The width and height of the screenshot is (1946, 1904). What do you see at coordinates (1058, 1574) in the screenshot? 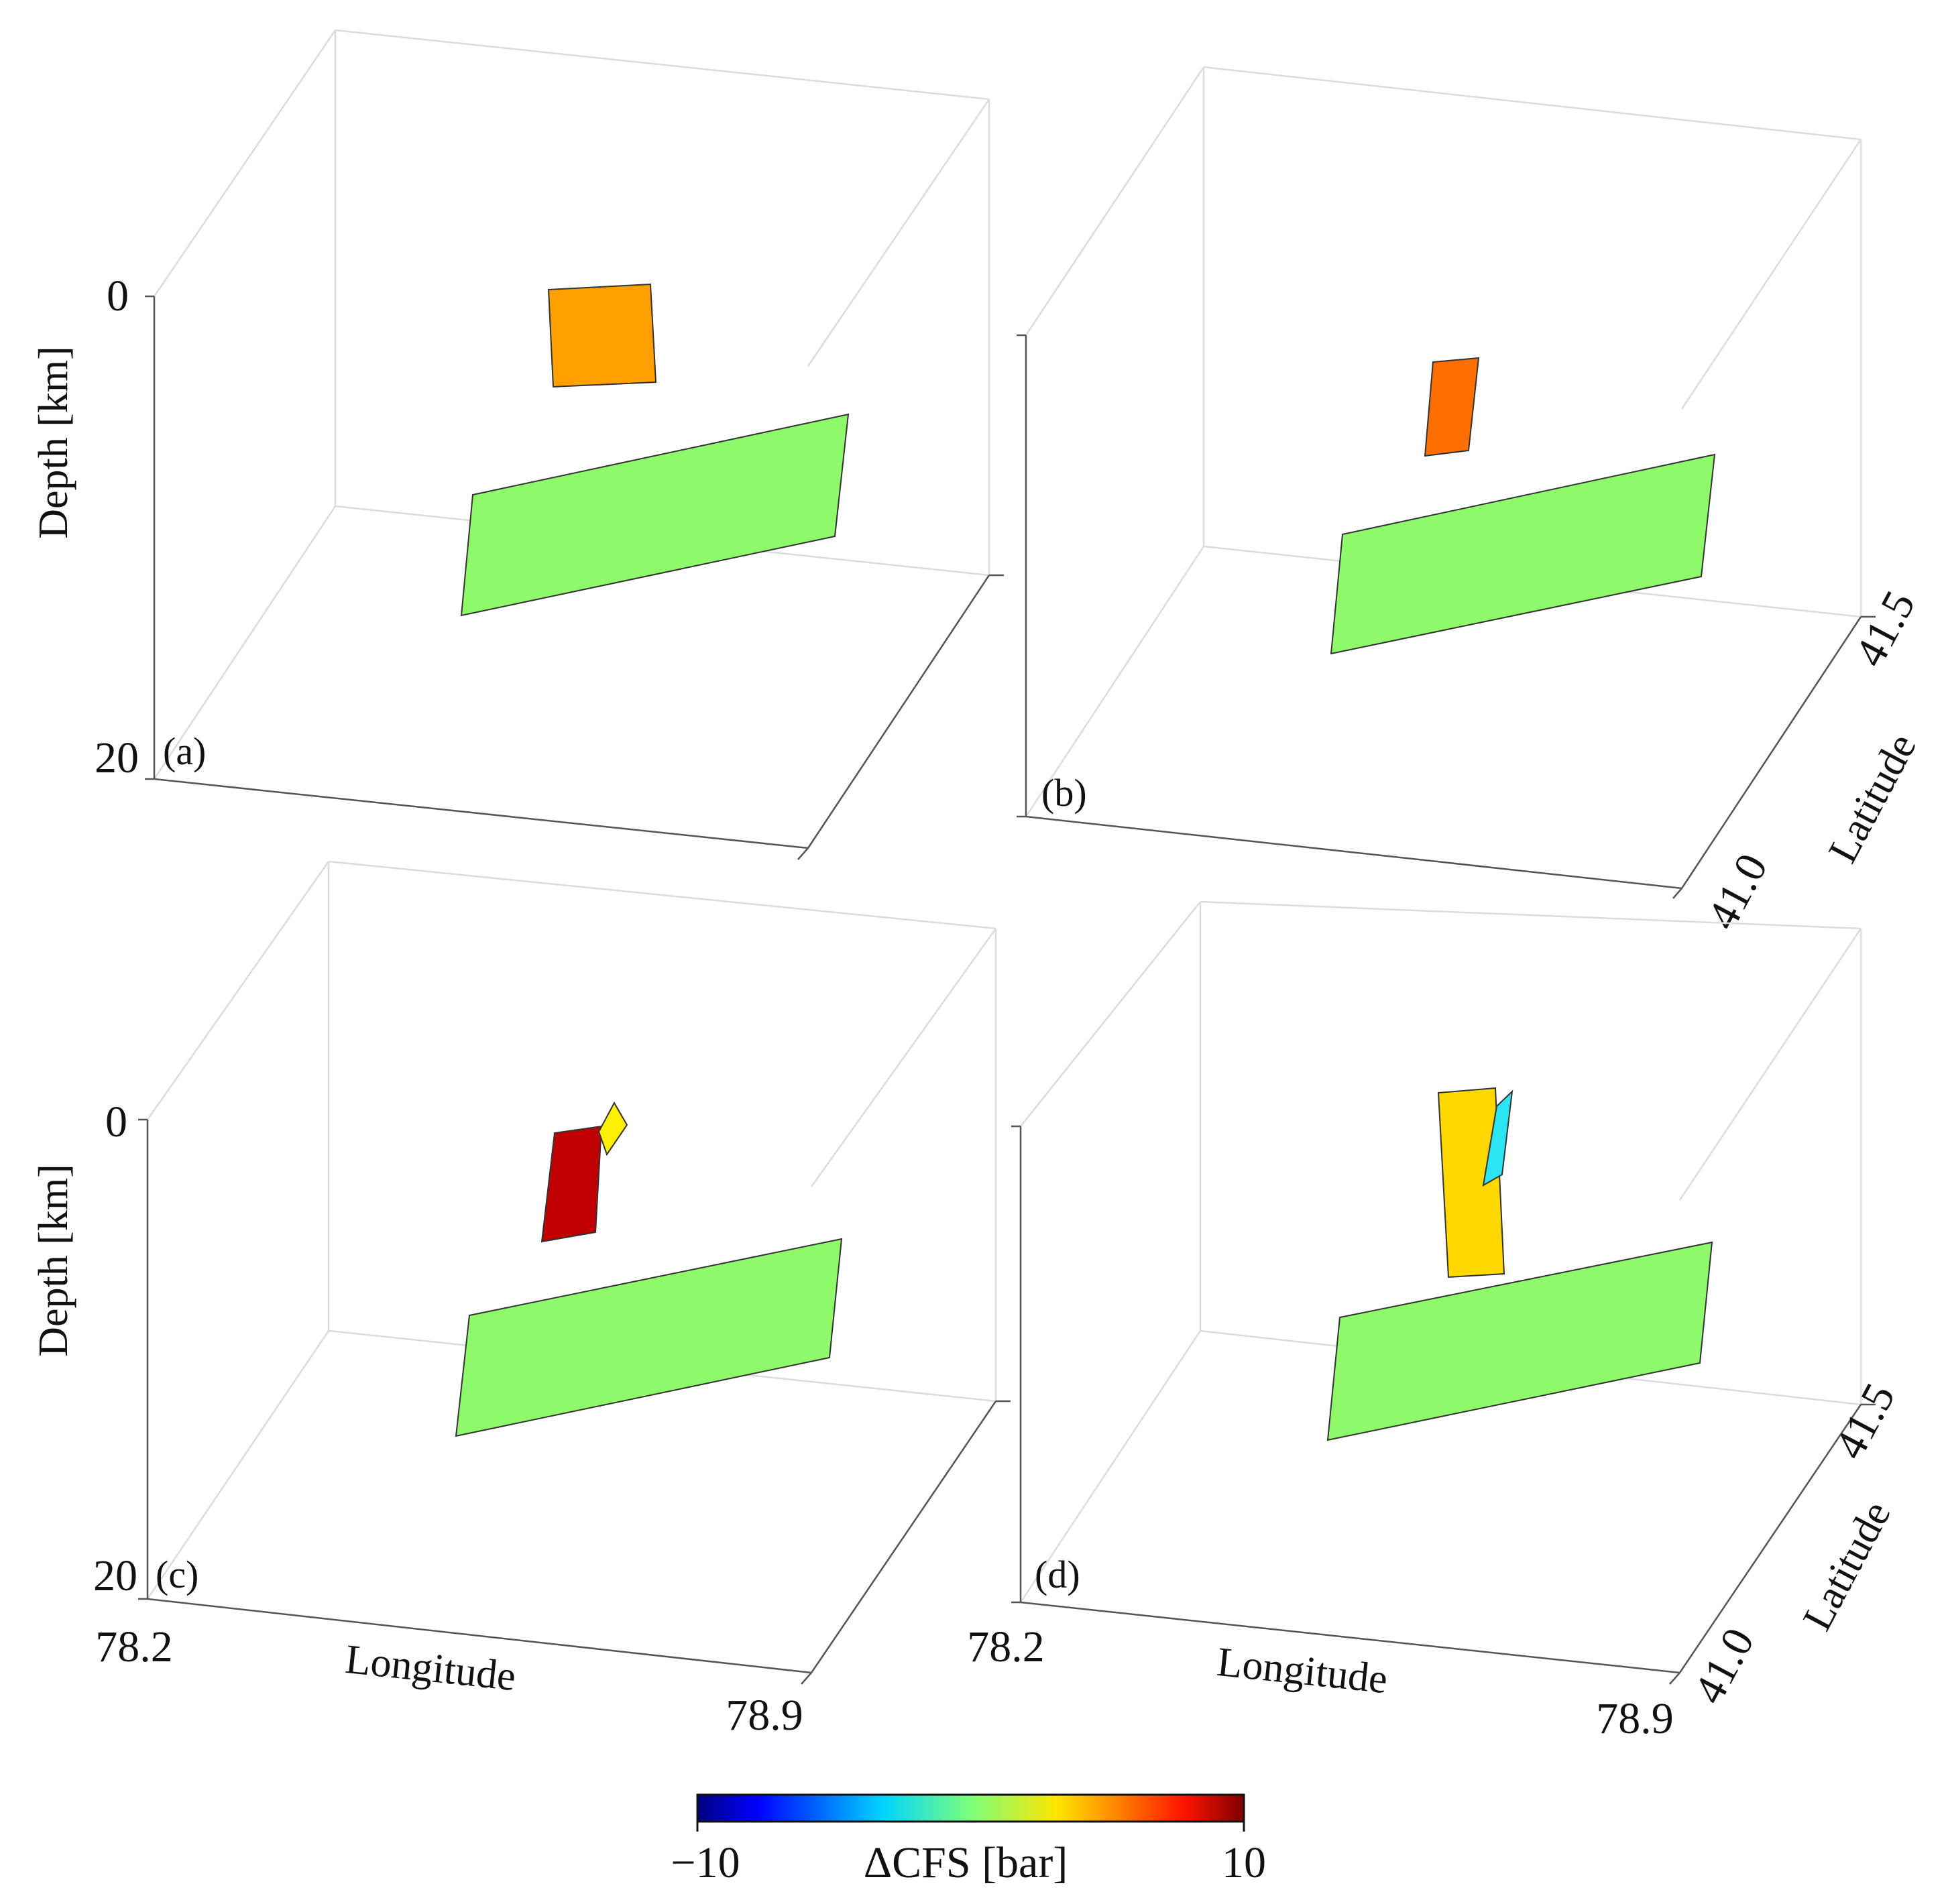
I see `panel-d-label: (d)` at bounding box center [1058, 1574].